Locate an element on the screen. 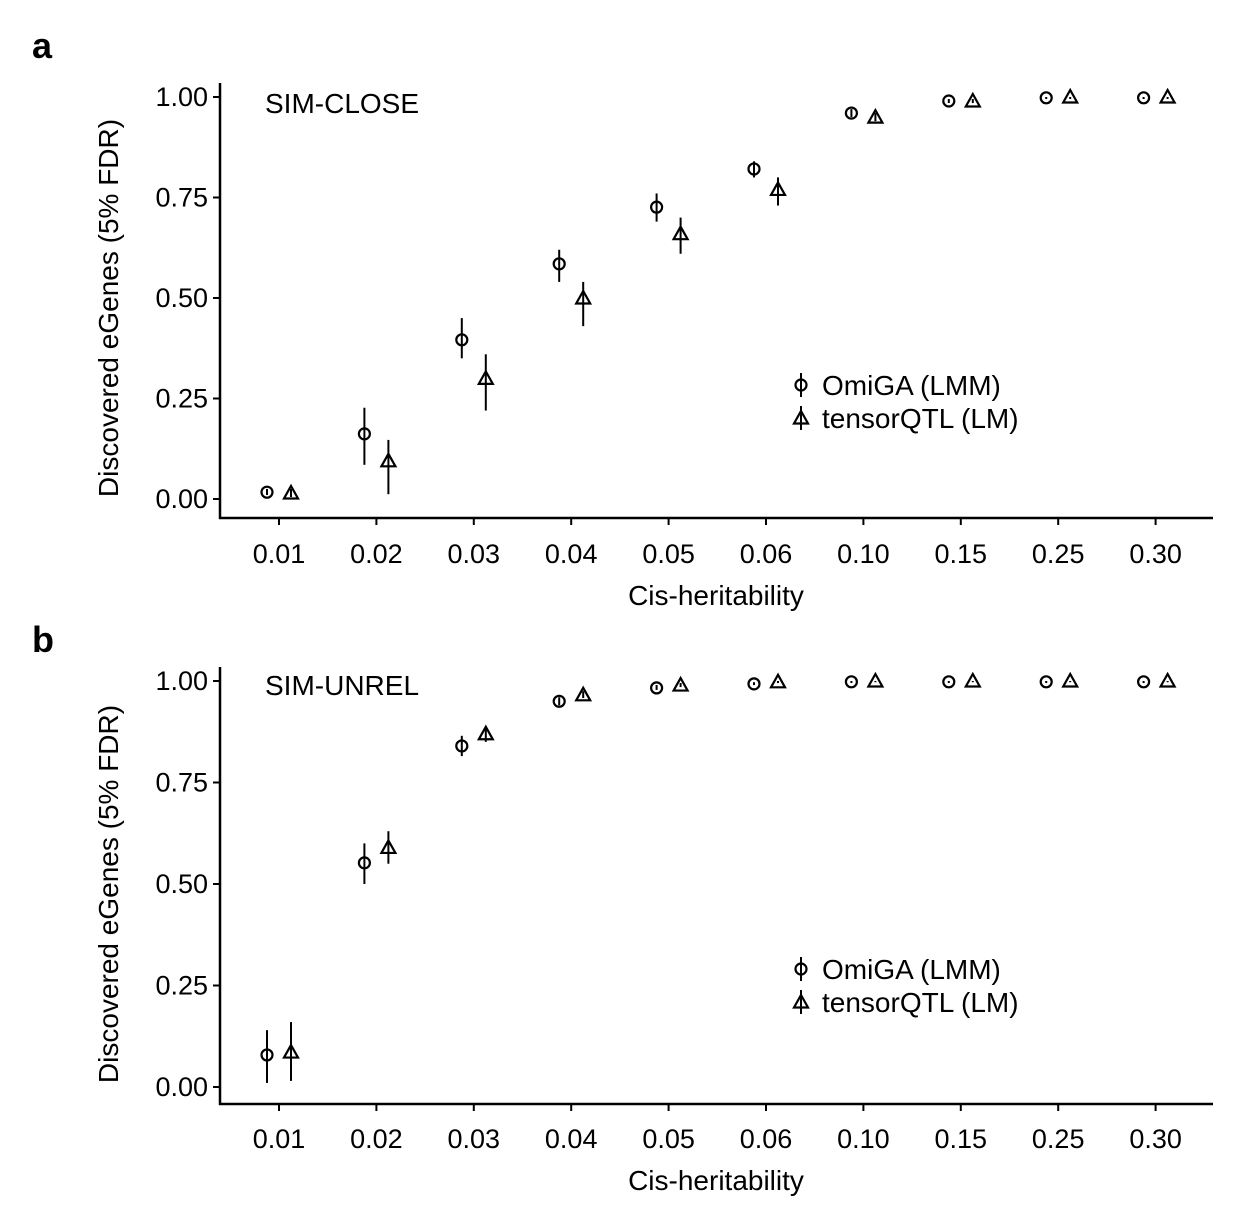  panel-label: a is located at coordinates (42, 45).